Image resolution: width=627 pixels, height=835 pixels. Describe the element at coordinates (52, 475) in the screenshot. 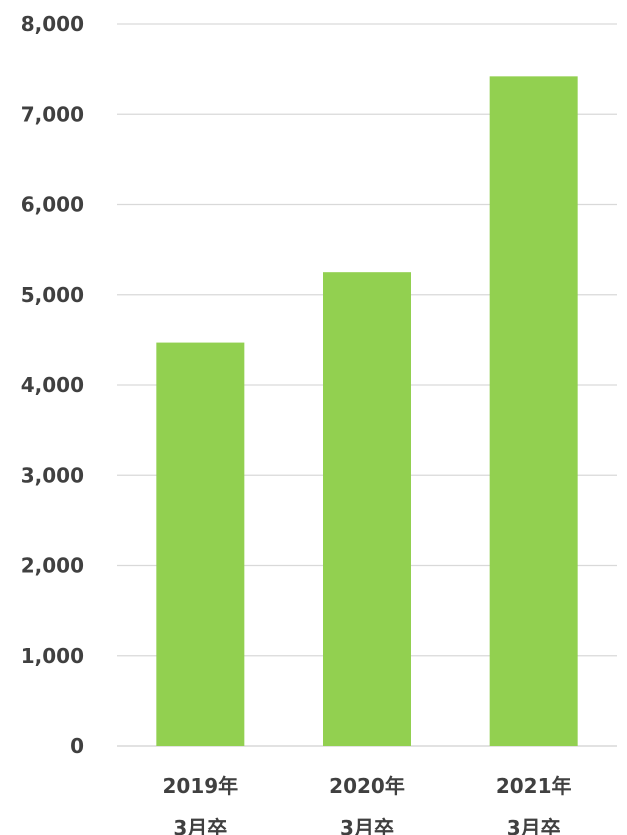

I see `y-tick-label: 3,000` at that location.